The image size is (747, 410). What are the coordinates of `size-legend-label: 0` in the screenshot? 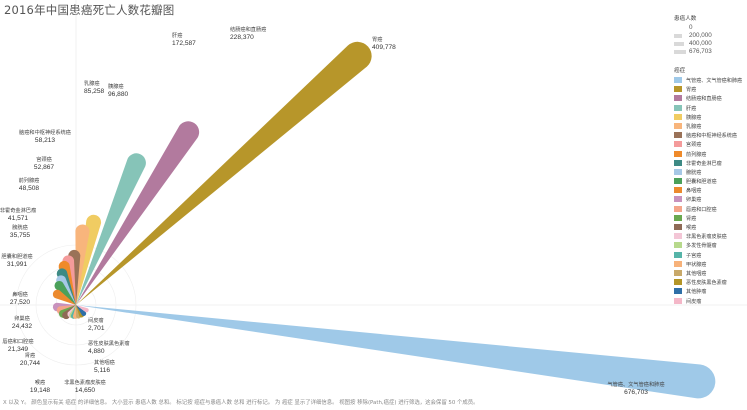 It's located at (691, 27).